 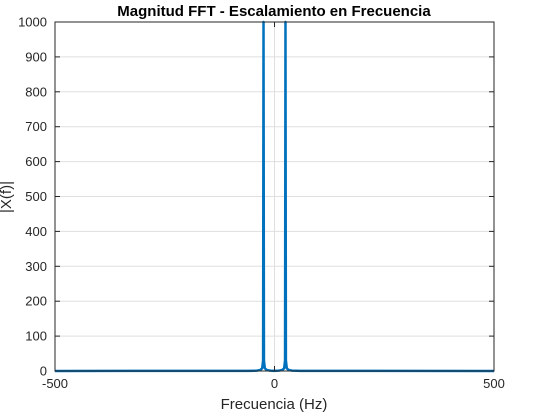 I want to click on y-tick-label: 100, so click(x=36, y=336).